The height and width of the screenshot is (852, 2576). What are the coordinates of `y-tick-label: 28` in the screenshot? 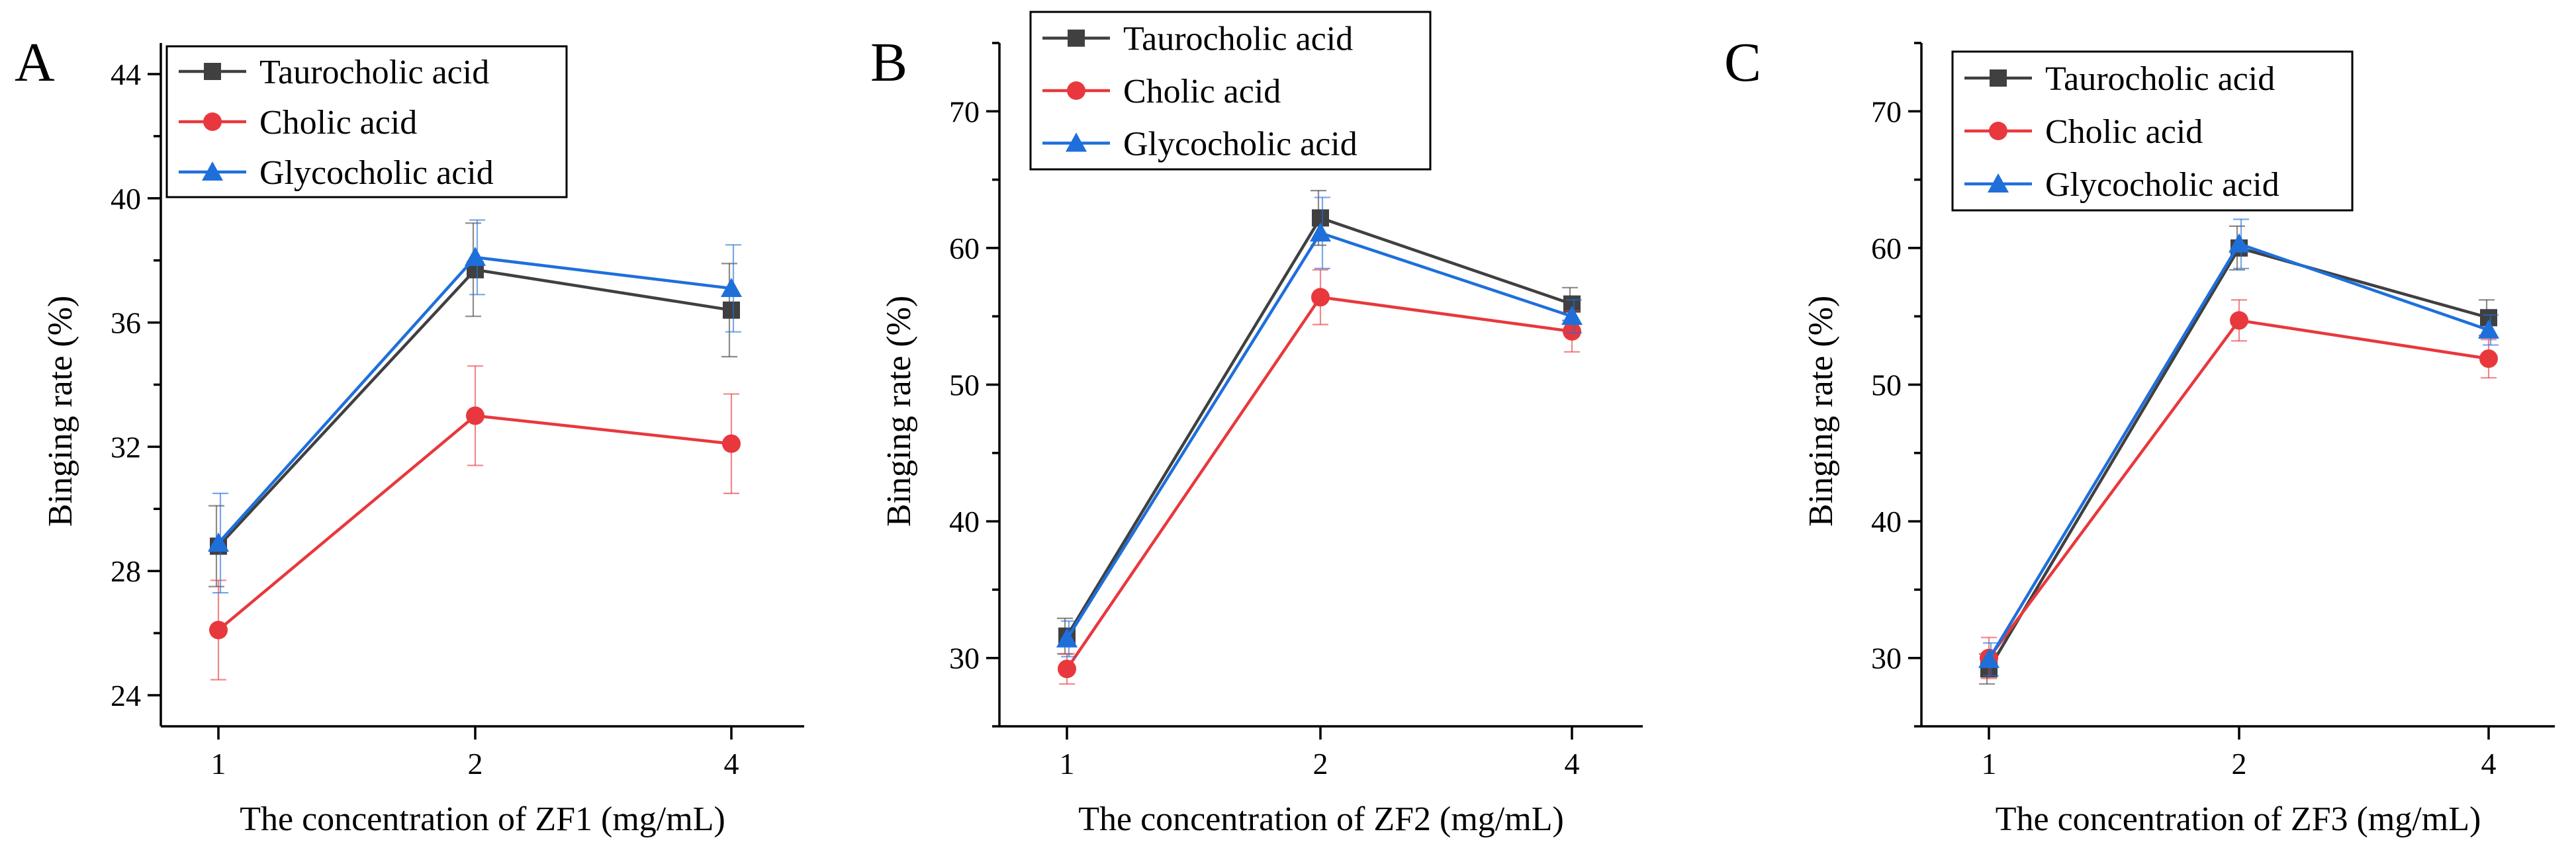 It's located at (126, 571).